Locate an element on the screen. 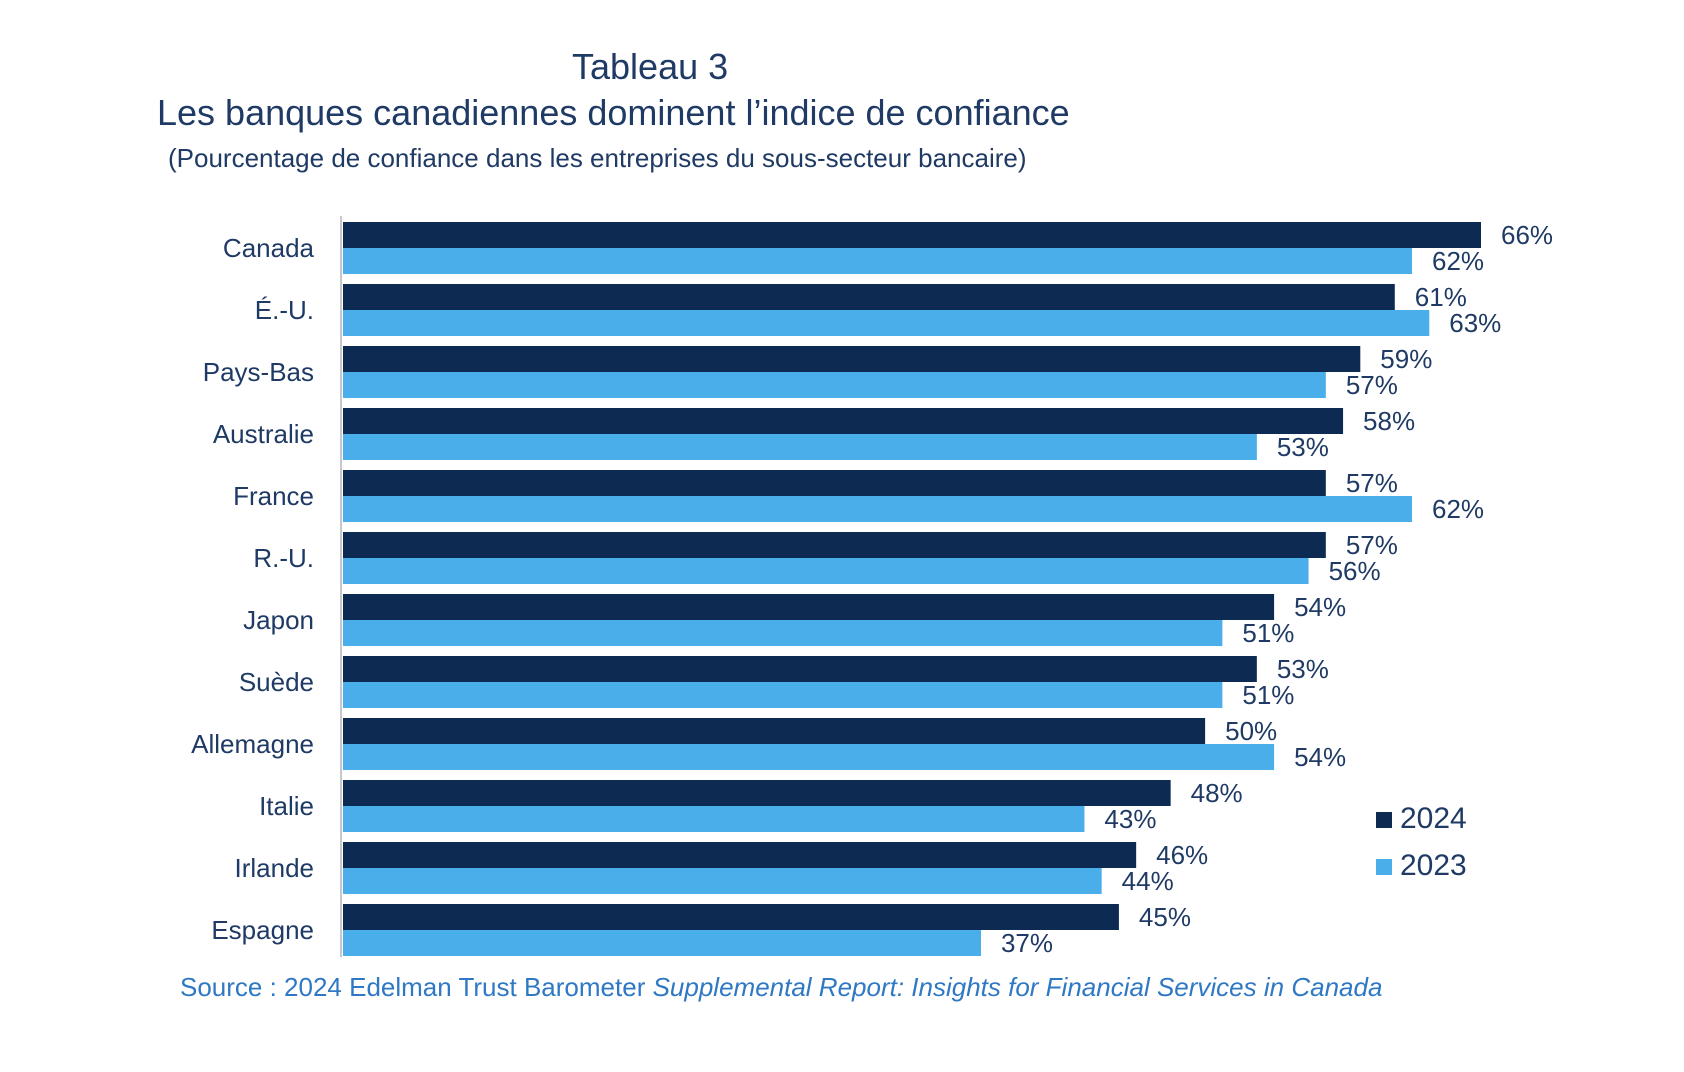 The width and height of the screenshot is (1684, 1072). chart-title: Tableau 3 is located at coordinates (650, 66).